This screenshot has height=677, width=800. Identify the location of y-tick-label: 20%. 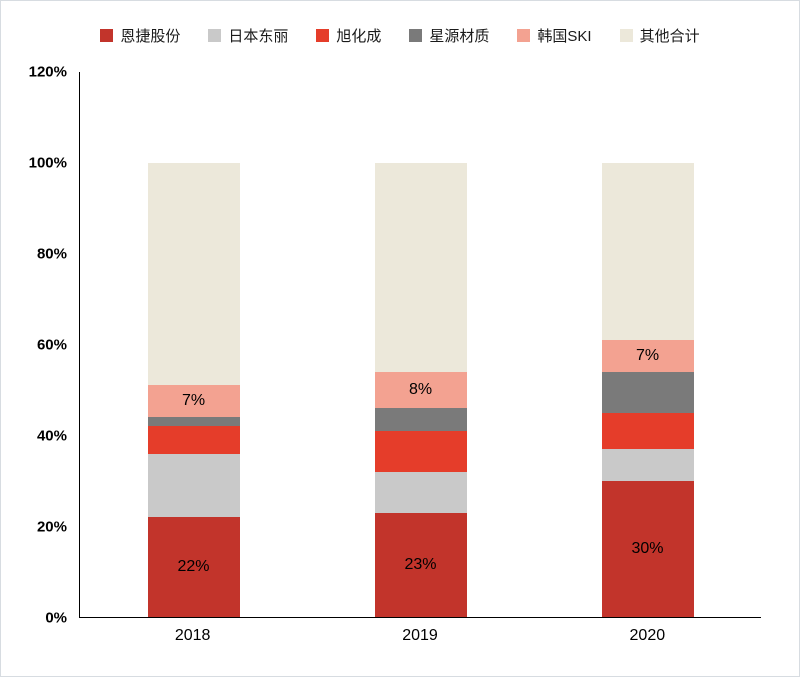
(51, 527).